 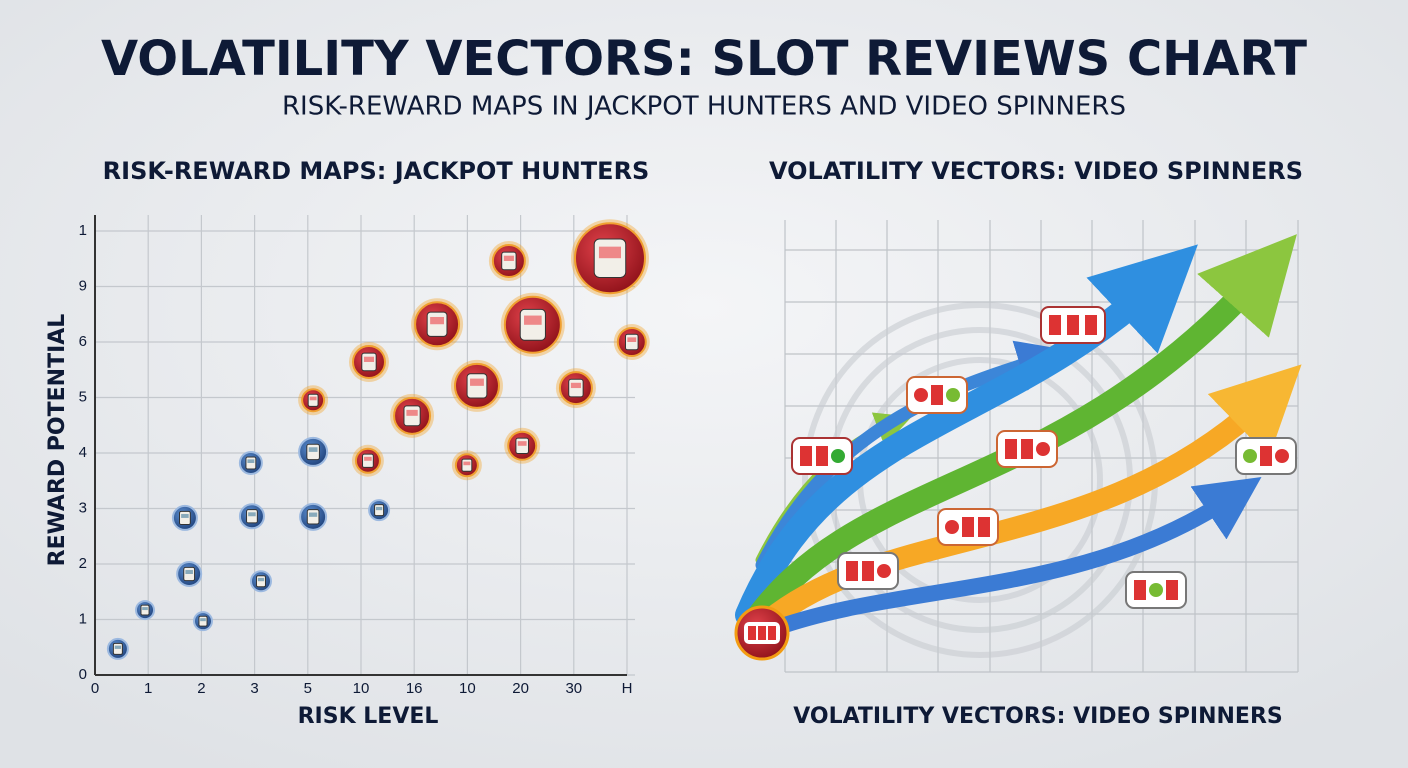 I want to click on chart-title: RISK-REWARD MAPS: JACKPOT HUNTERS, so click(x=376, y=171).